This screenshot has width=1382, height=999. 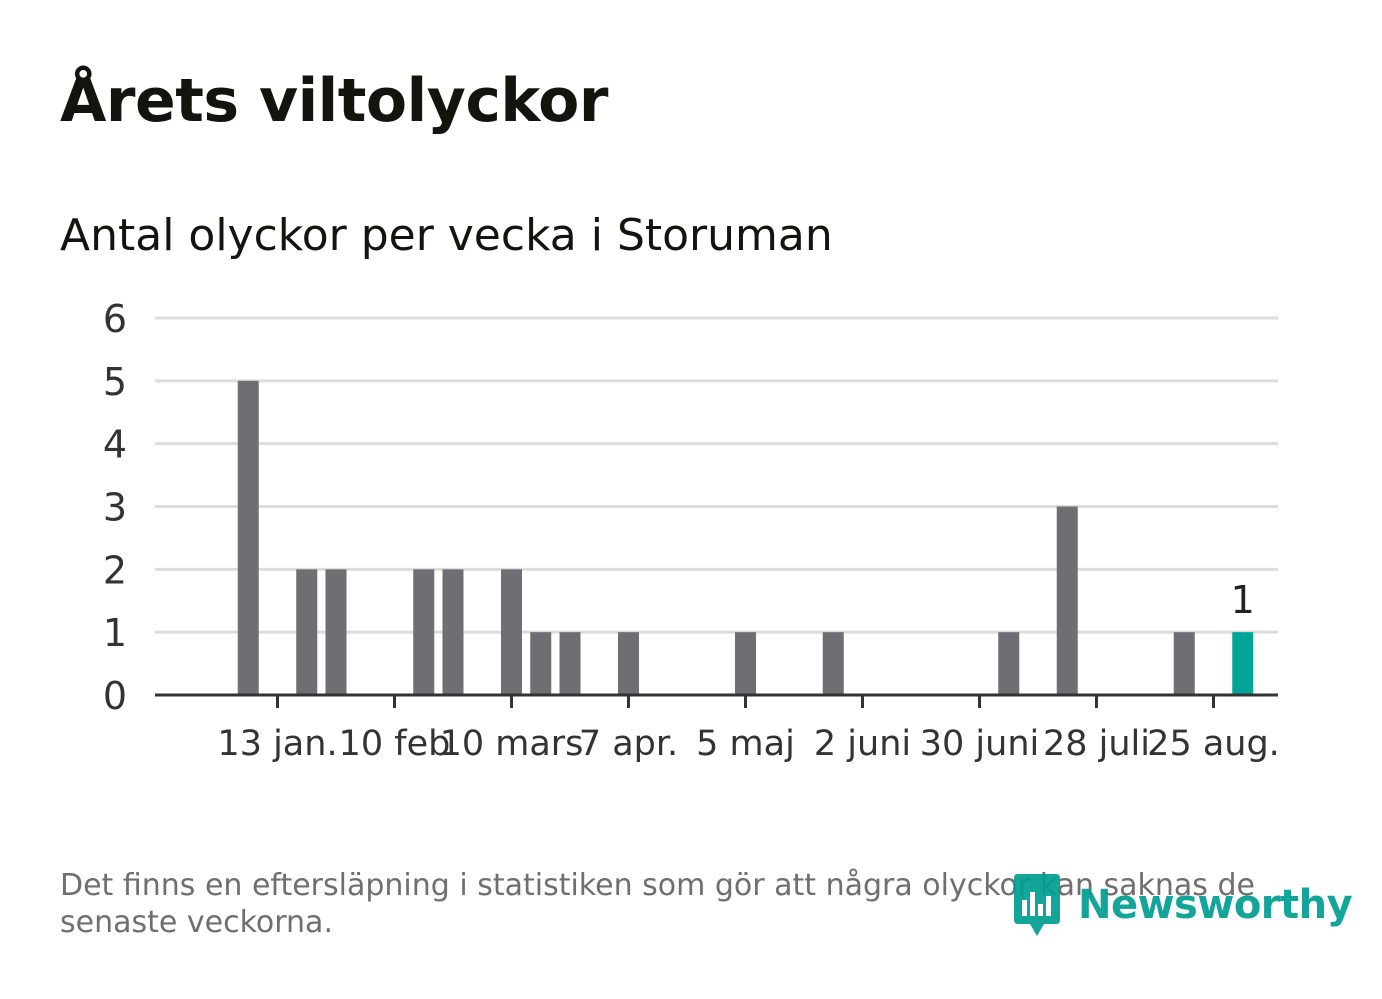 What do you see at coordinates (1037, 905) in the screenshot?
I see `newsworthy-logo-icon` at bounding box center [1037, 905].